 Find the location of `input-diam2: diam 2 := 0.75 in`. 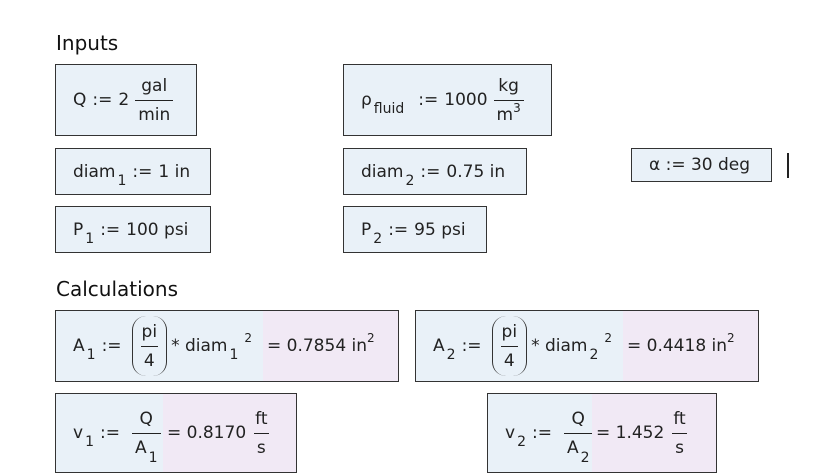

input-diam2: diam 2 := 0.75 in is located at coordinates (435, 171).